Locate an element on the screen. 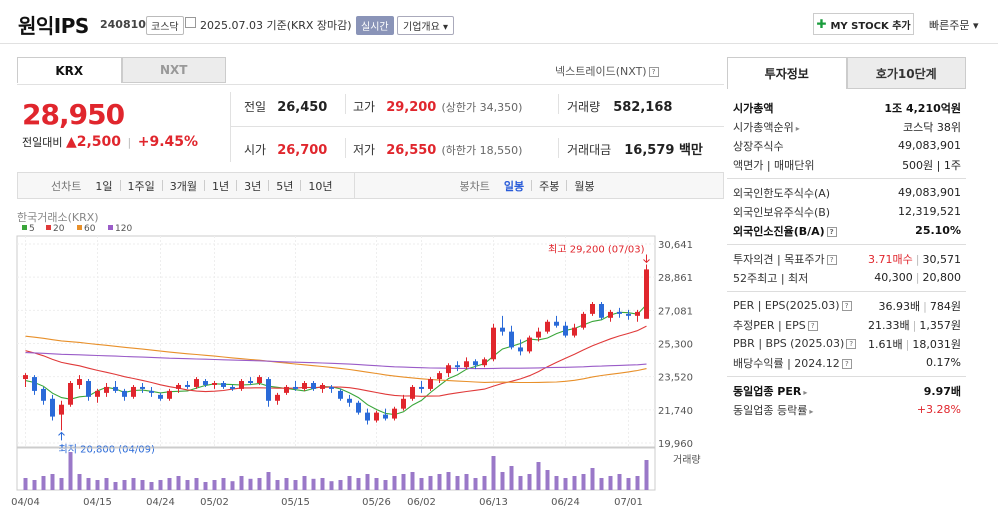  company-overview-button: 기업개요 ▾ is located at coordinates (425, 25).